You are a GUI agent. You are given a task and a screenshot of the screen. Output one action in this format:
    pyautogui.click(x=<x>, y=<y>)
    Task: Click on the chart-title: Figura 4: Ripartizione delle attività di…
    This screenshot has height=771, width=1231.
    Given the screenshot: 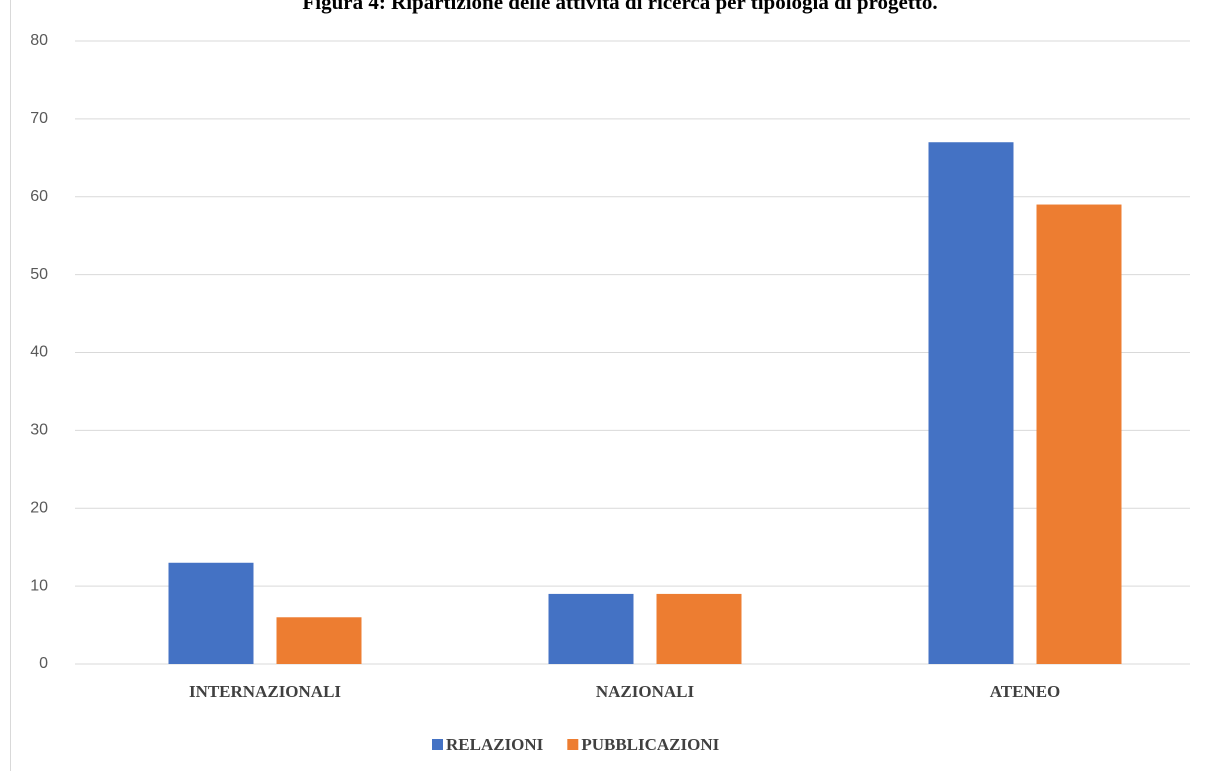 What is the action you would take?
    pyautogui.click(x=619, y=7)
    